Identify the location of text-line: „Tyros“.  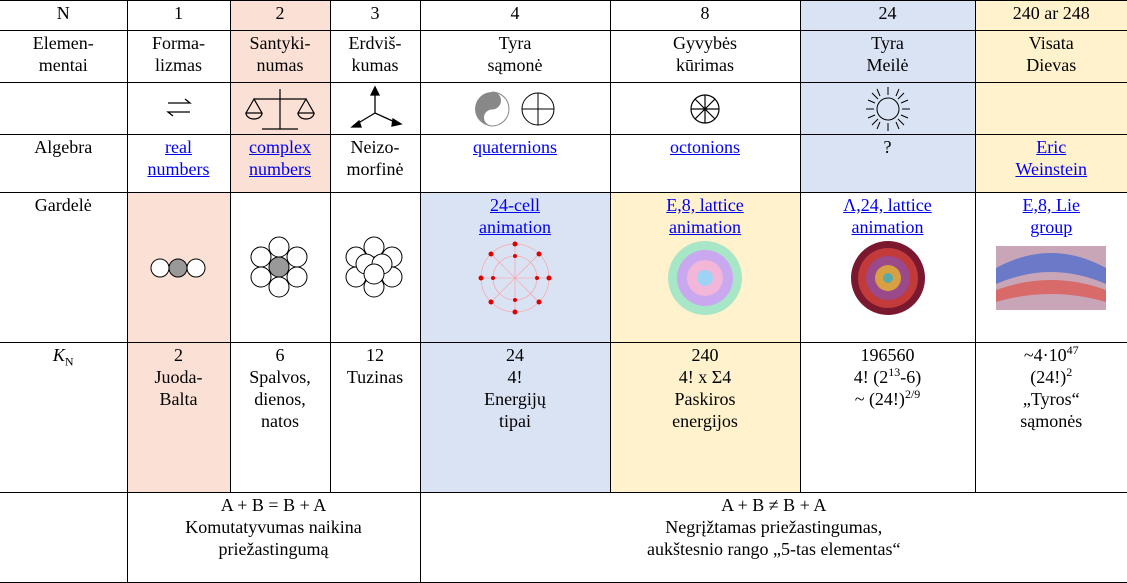
(1051, 399).